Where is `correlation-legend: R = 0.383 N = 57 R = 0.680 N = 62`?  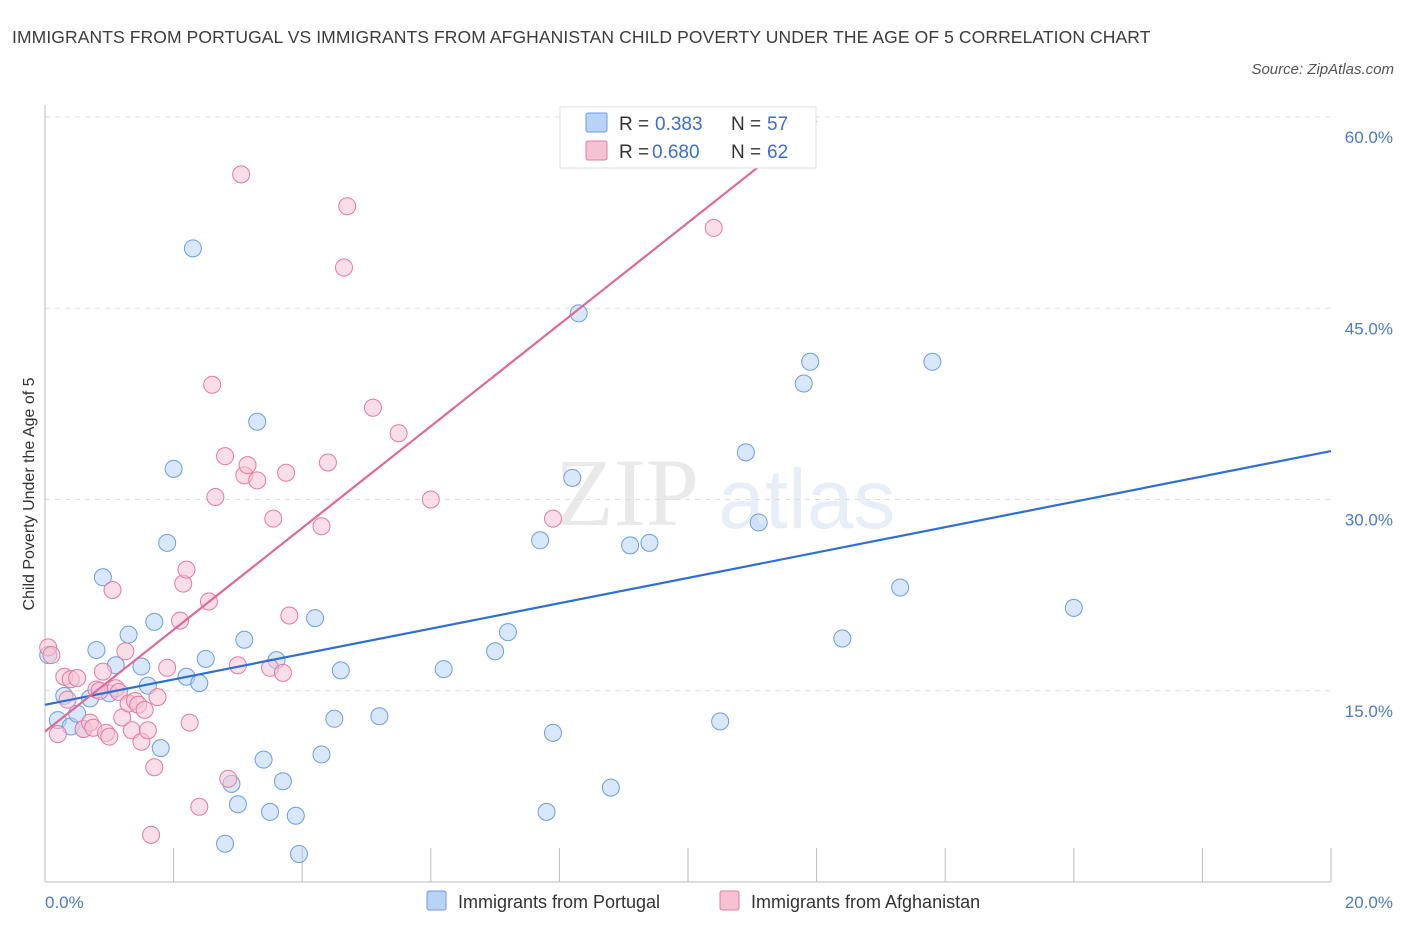
correlation-legend: R = 0.383 N = 57 R = 0.680 N = 62 is located at coordinates (688, 137).